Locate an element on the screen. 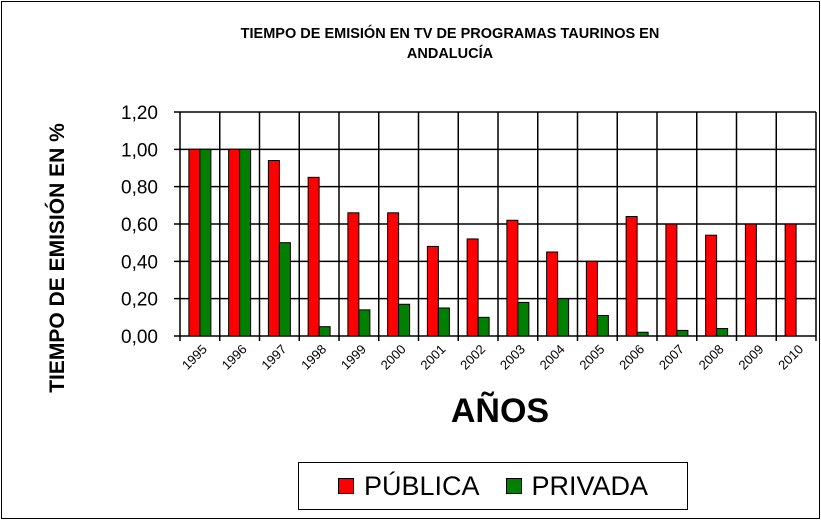 The image size is (821, 520). x-tick-label: 2006 is located at coordinates (631, 357).